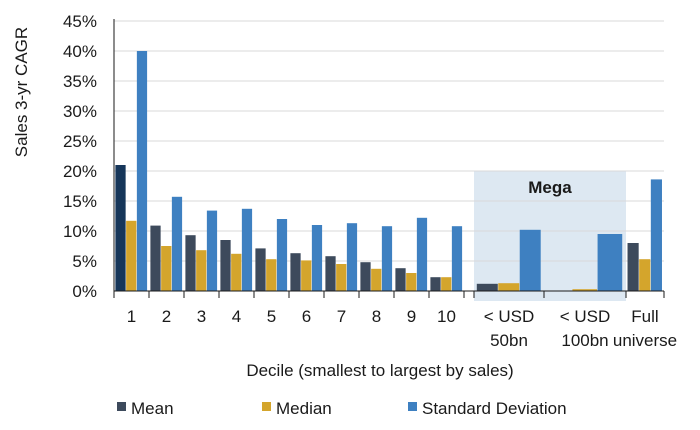 This screenshot has height=430, width=700. I want to click on x-tick-label: 3, so click(201, 316).